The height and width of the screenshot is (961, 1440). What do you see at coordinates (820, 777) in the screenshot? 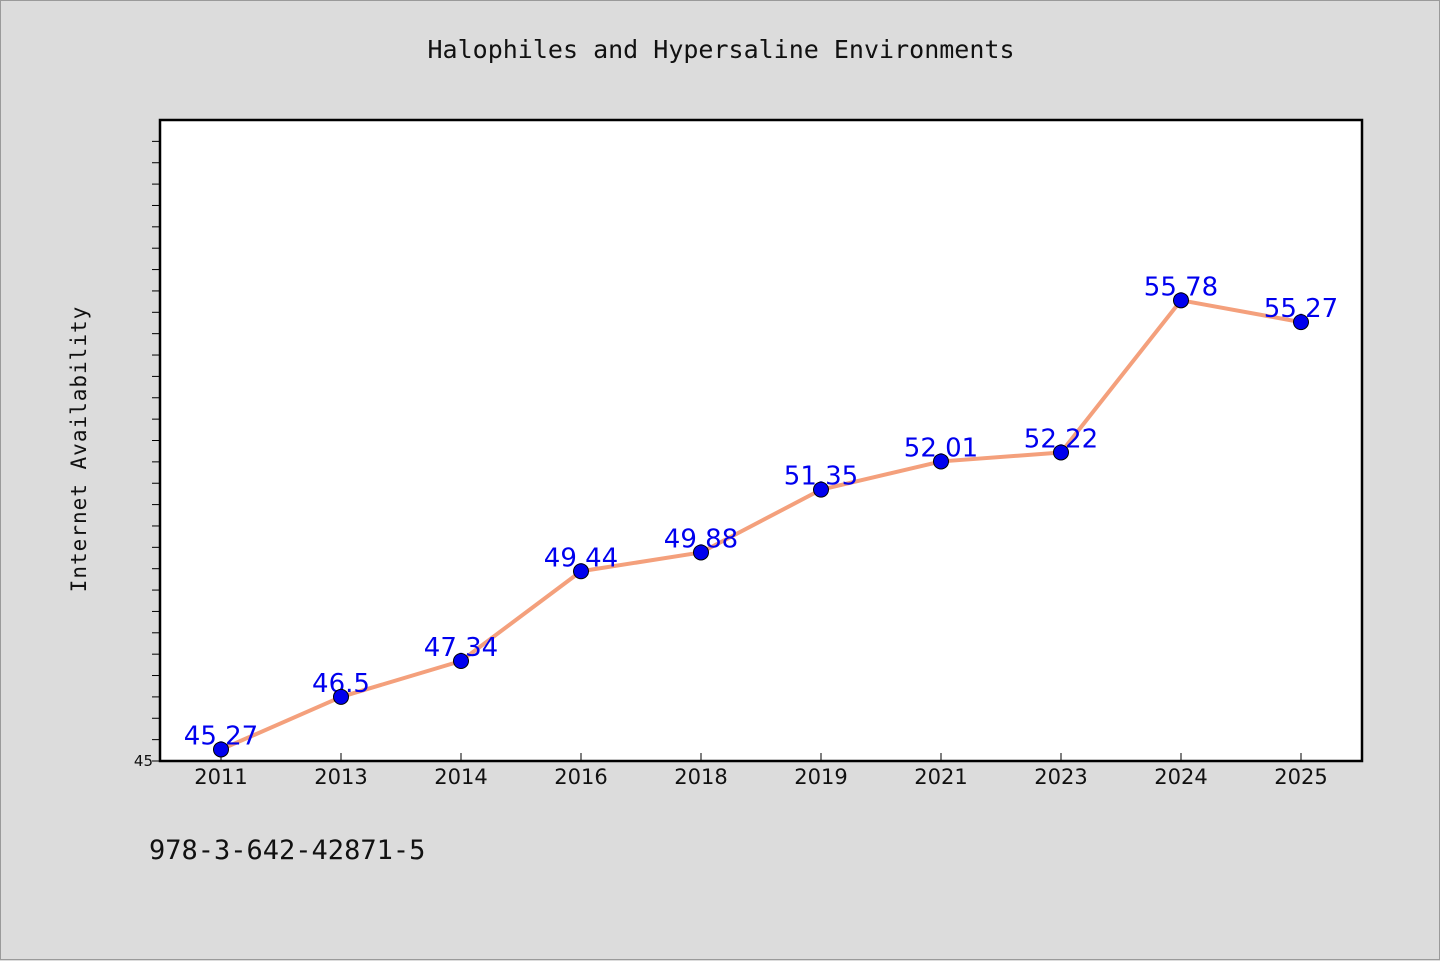
I see `x-tick-label: 2019` at bounding box center [820, 777].